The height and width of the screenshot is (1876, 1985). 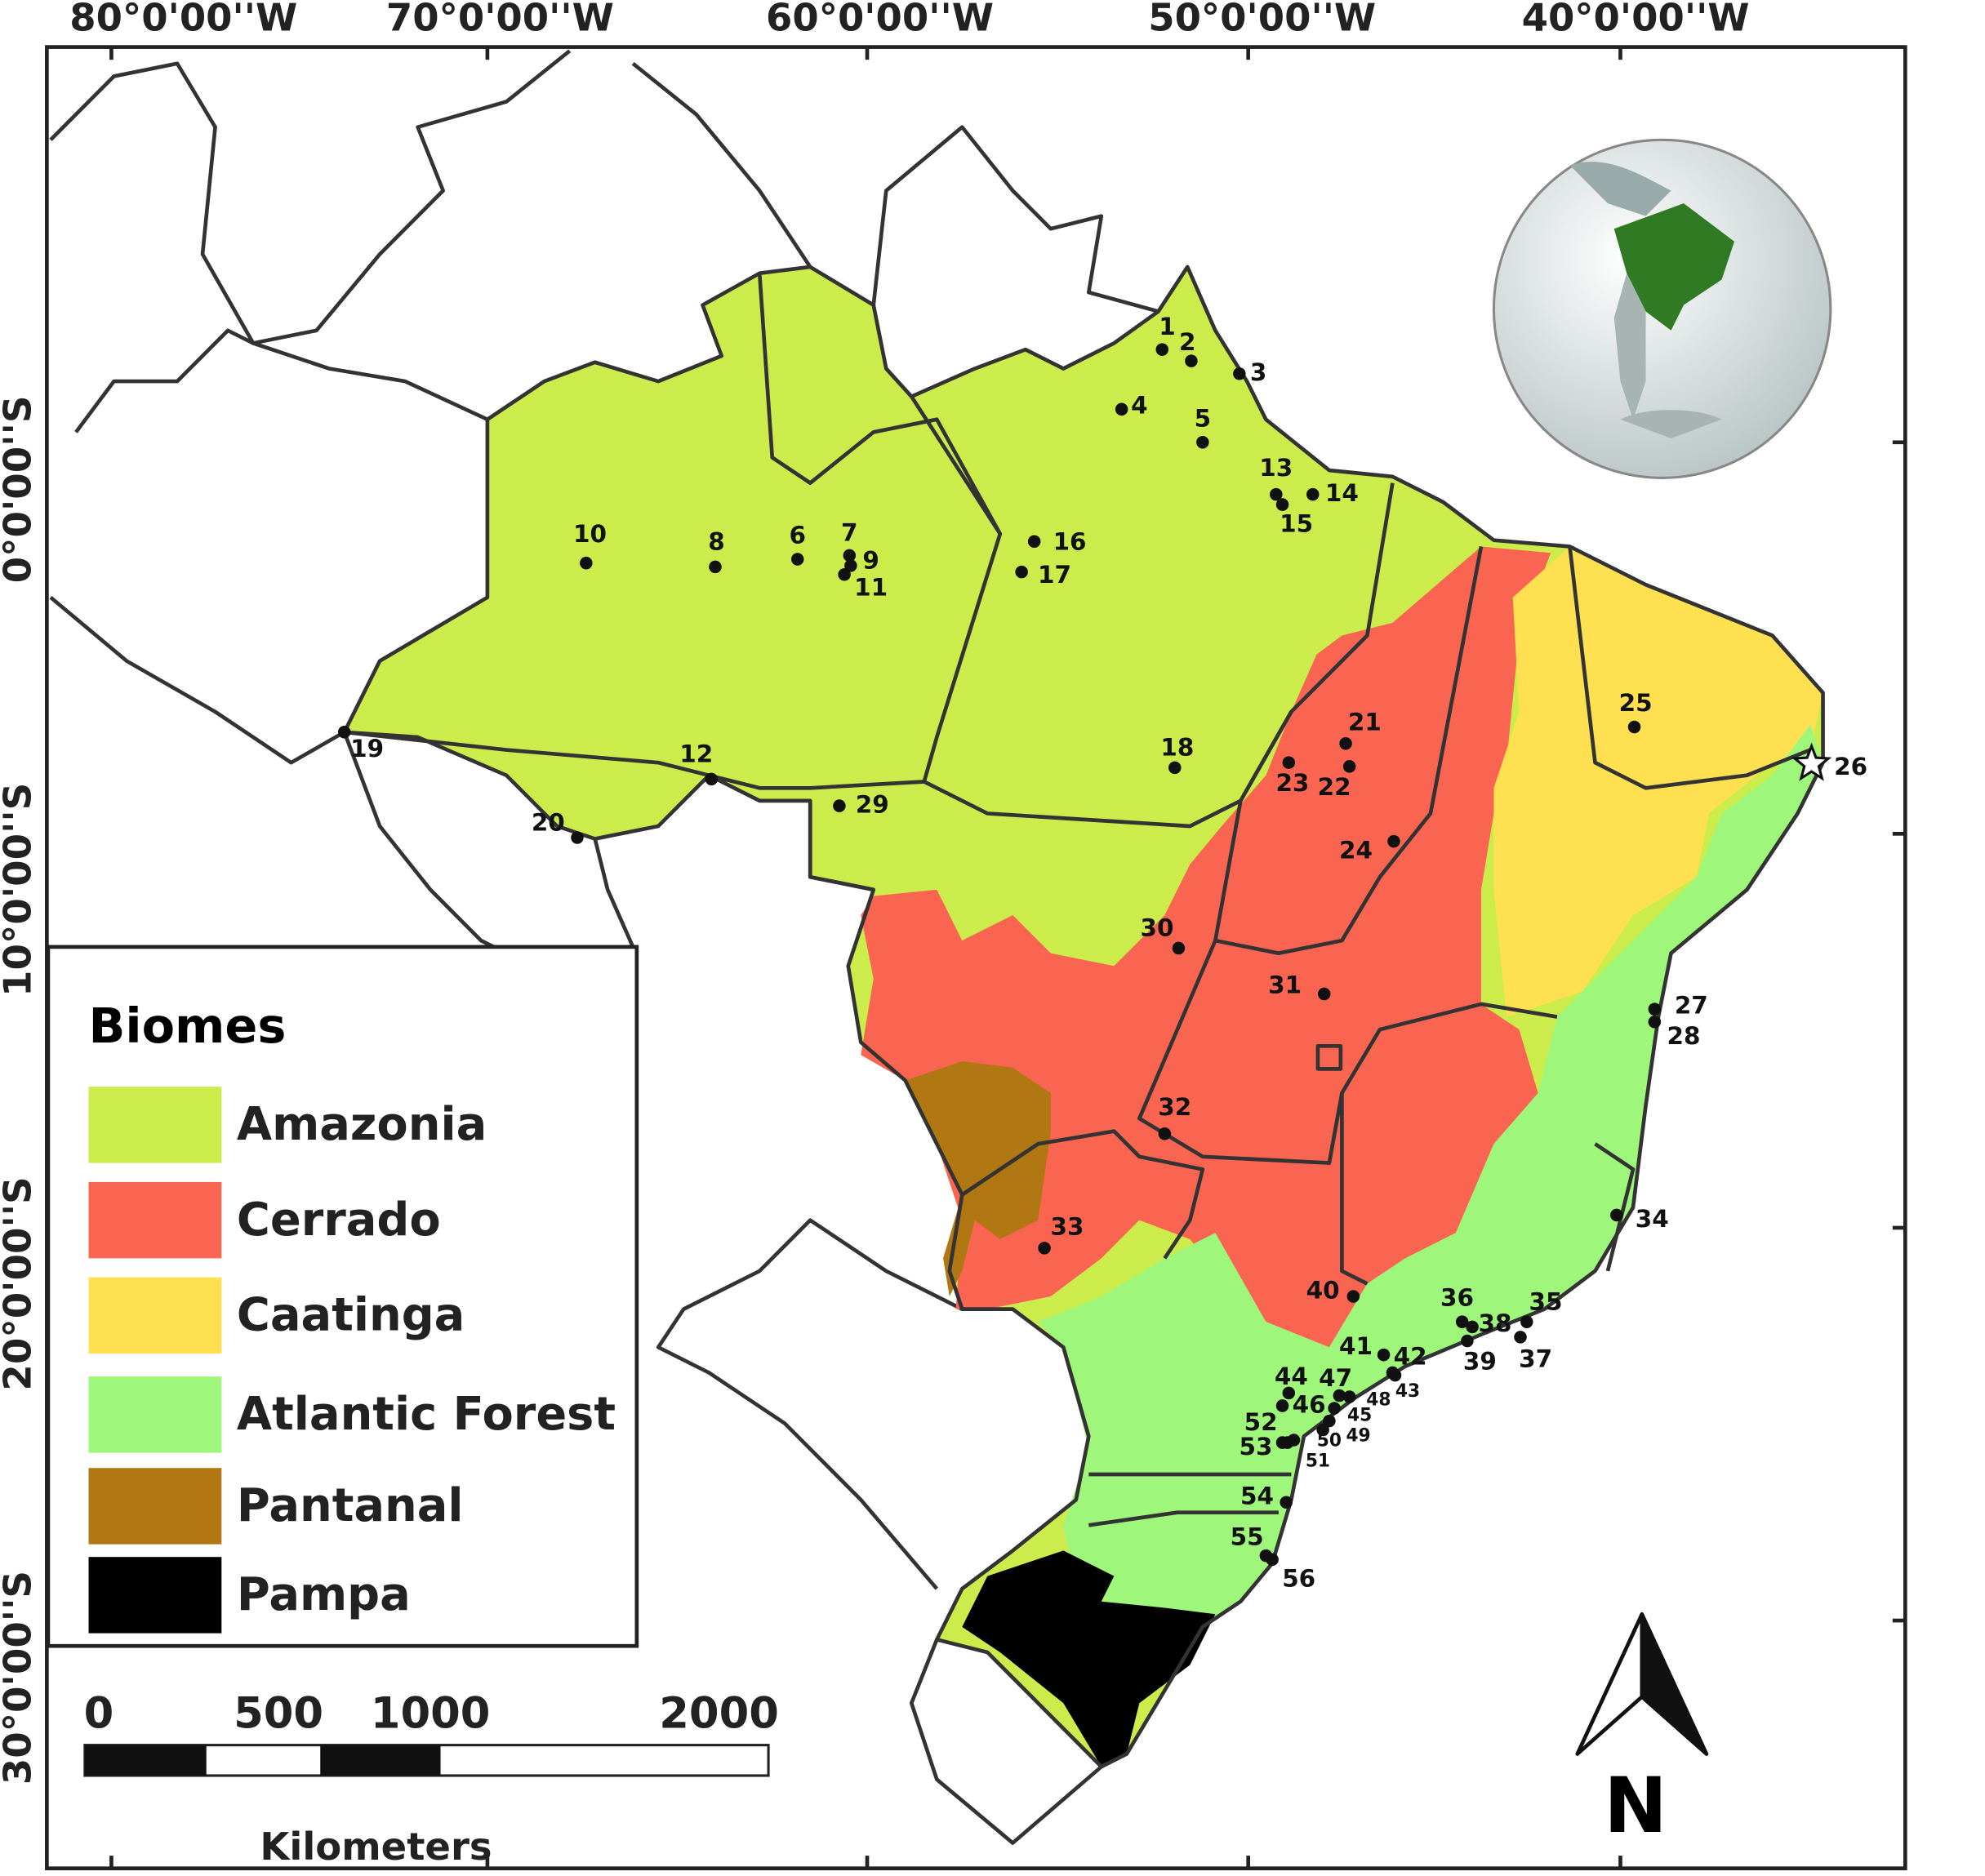 What do you see at coordinates (1247, 1537) in the screenshot?
I see `site-label: 55` at bounding box center [1247, 1537].